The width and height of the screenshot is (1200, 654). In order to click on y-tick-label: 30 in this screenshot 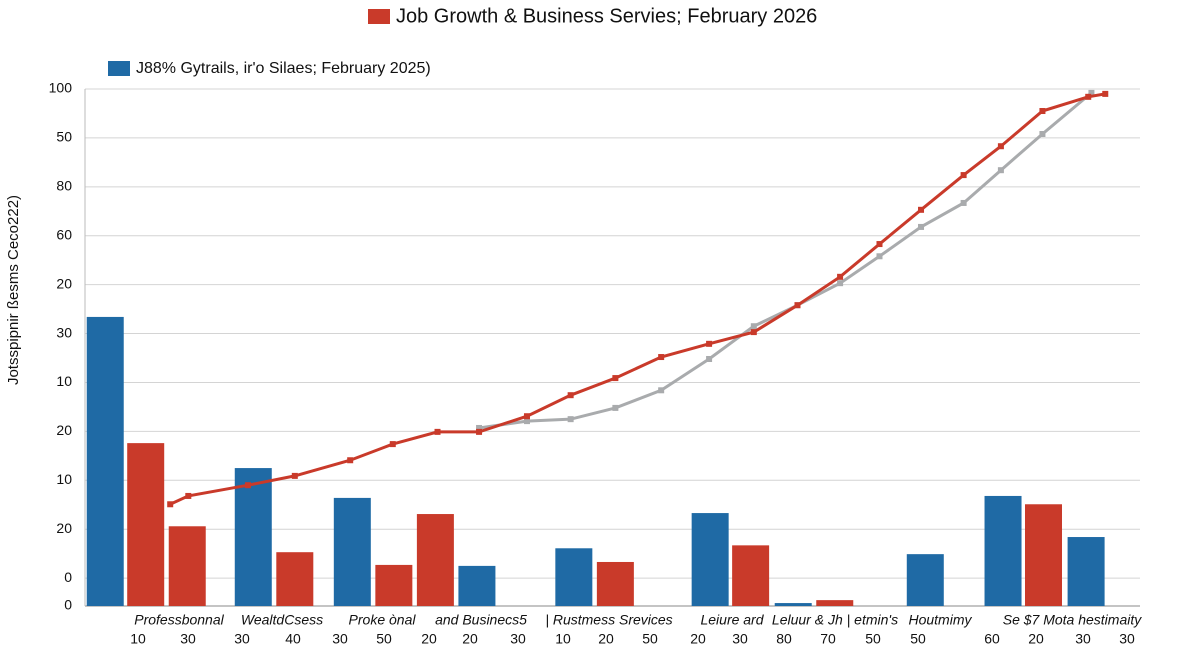, I will do `click(64, 332)`.